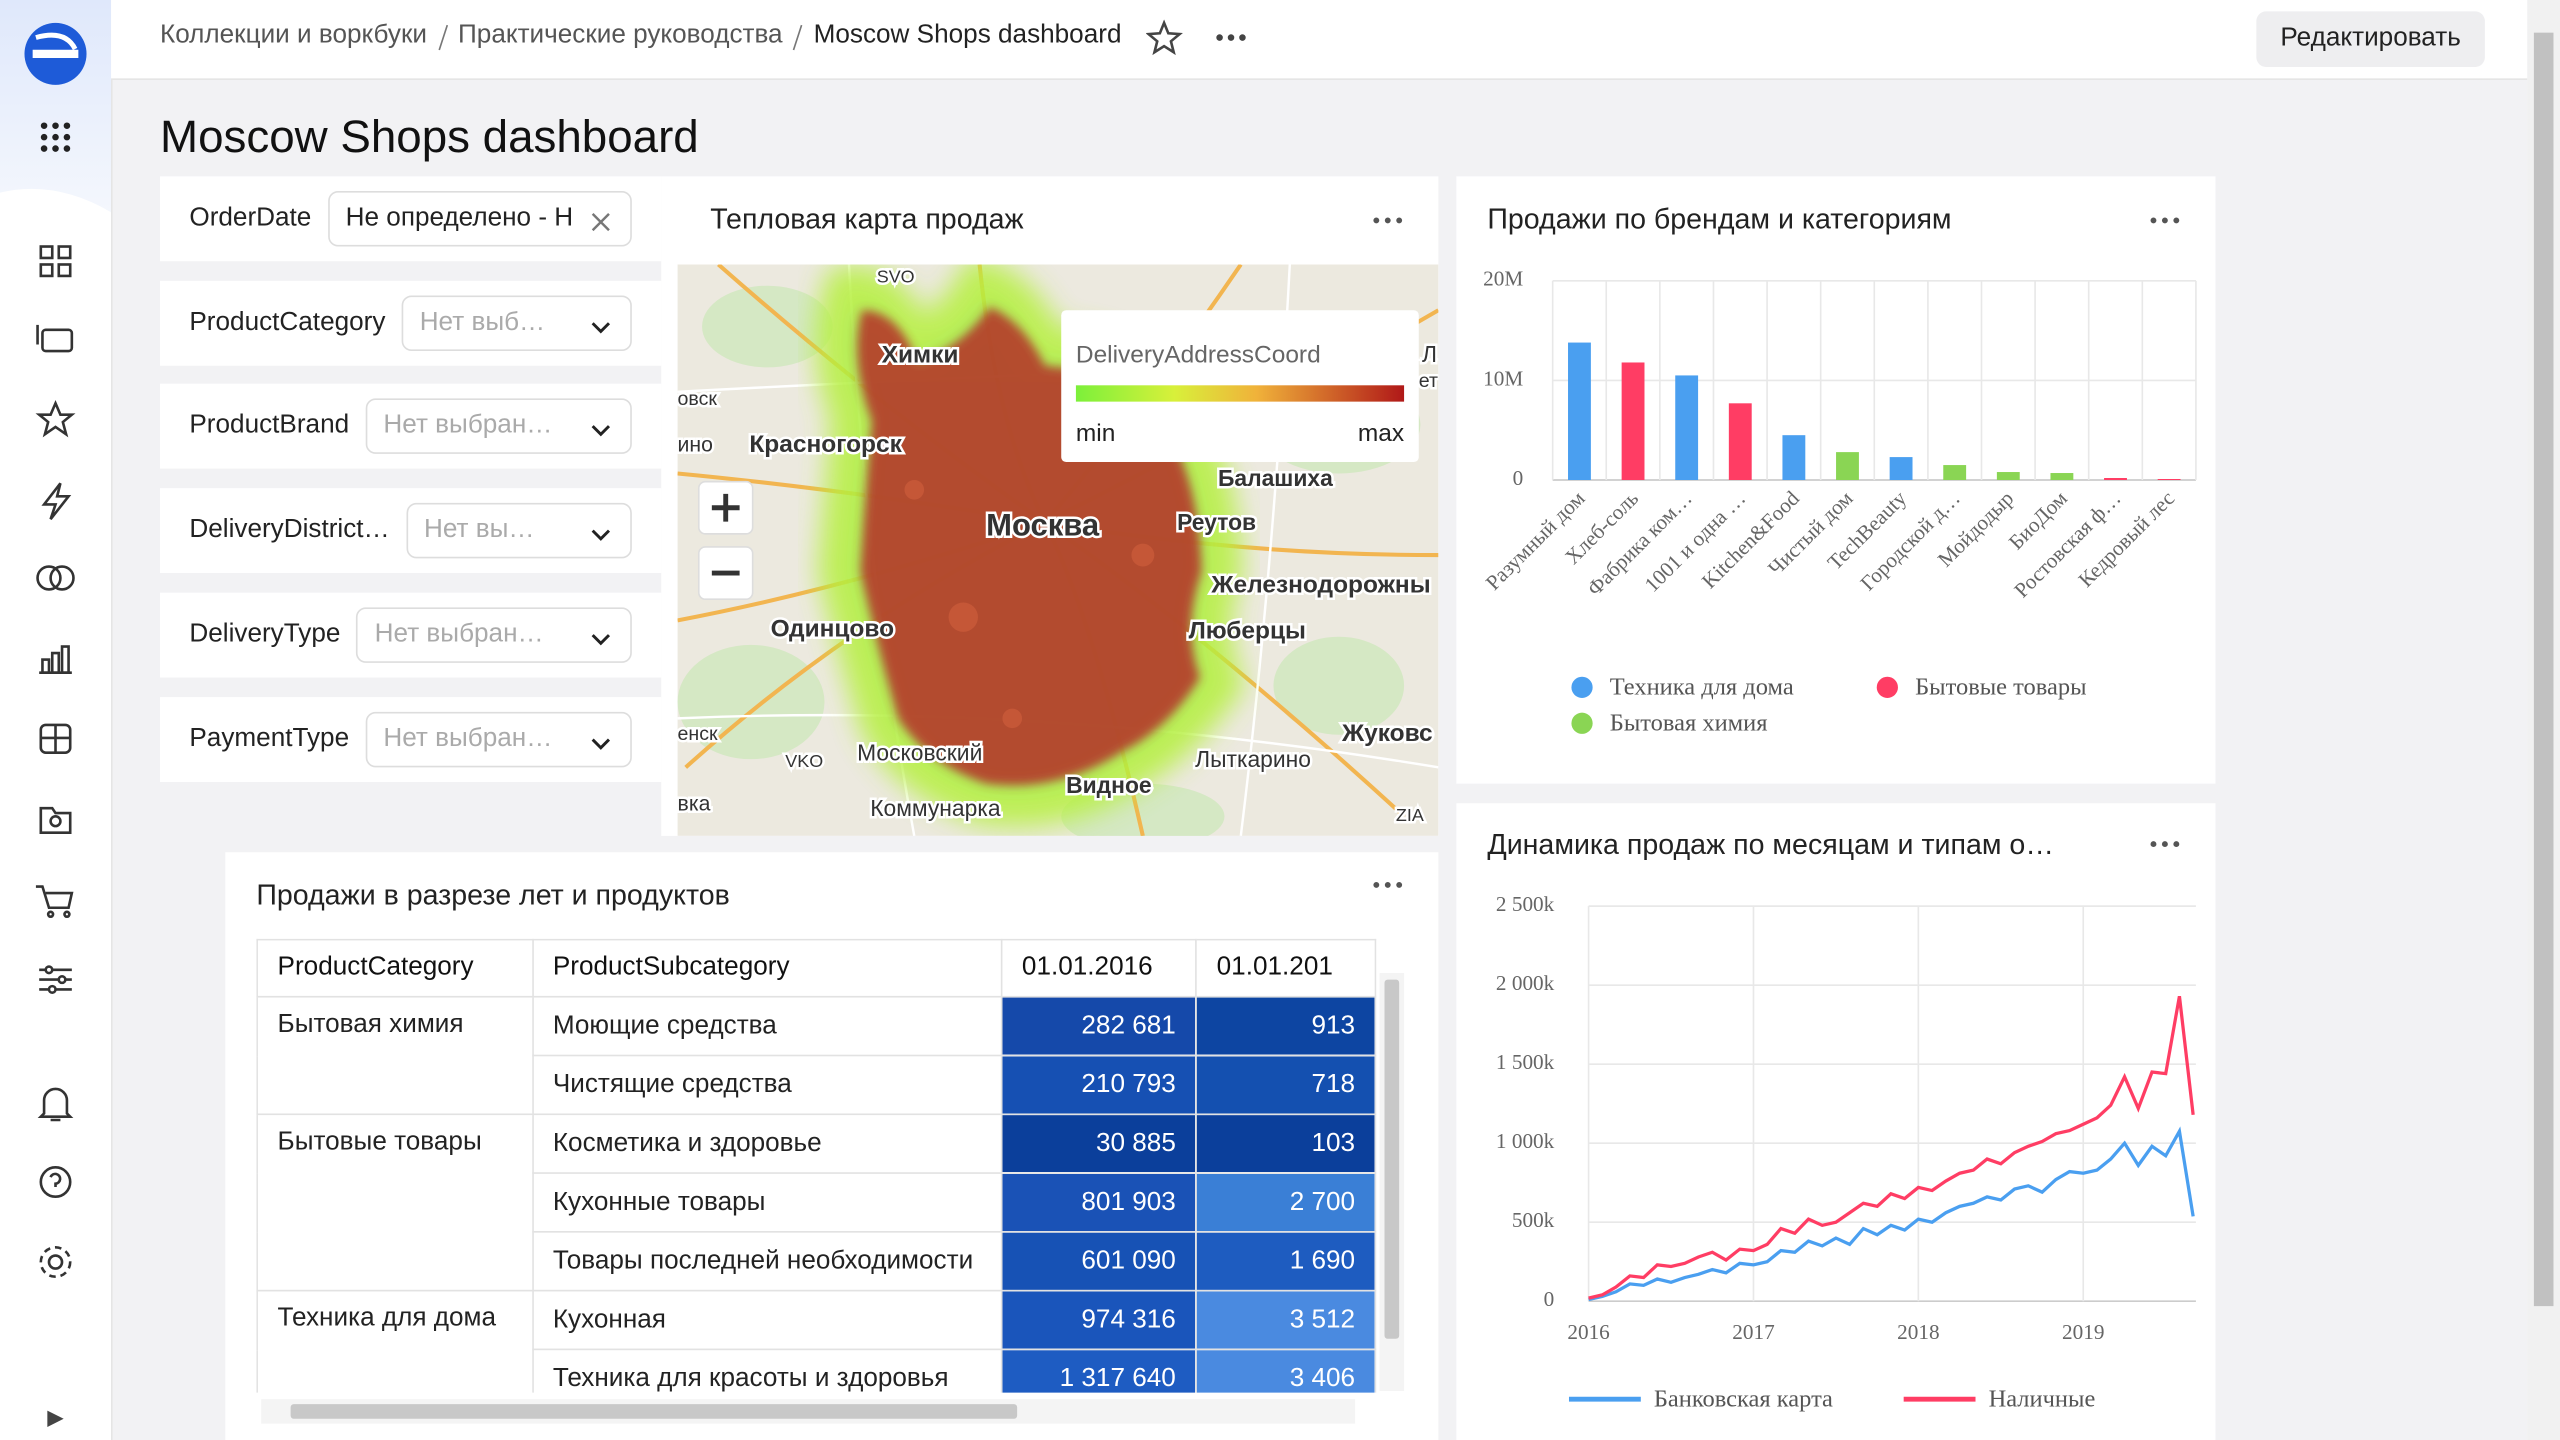  What do you see at coordinates (293, 35) in the screenshot?
I see `breadcrumb: Коллекции и воркбуки` at bounding box center [293, 35].